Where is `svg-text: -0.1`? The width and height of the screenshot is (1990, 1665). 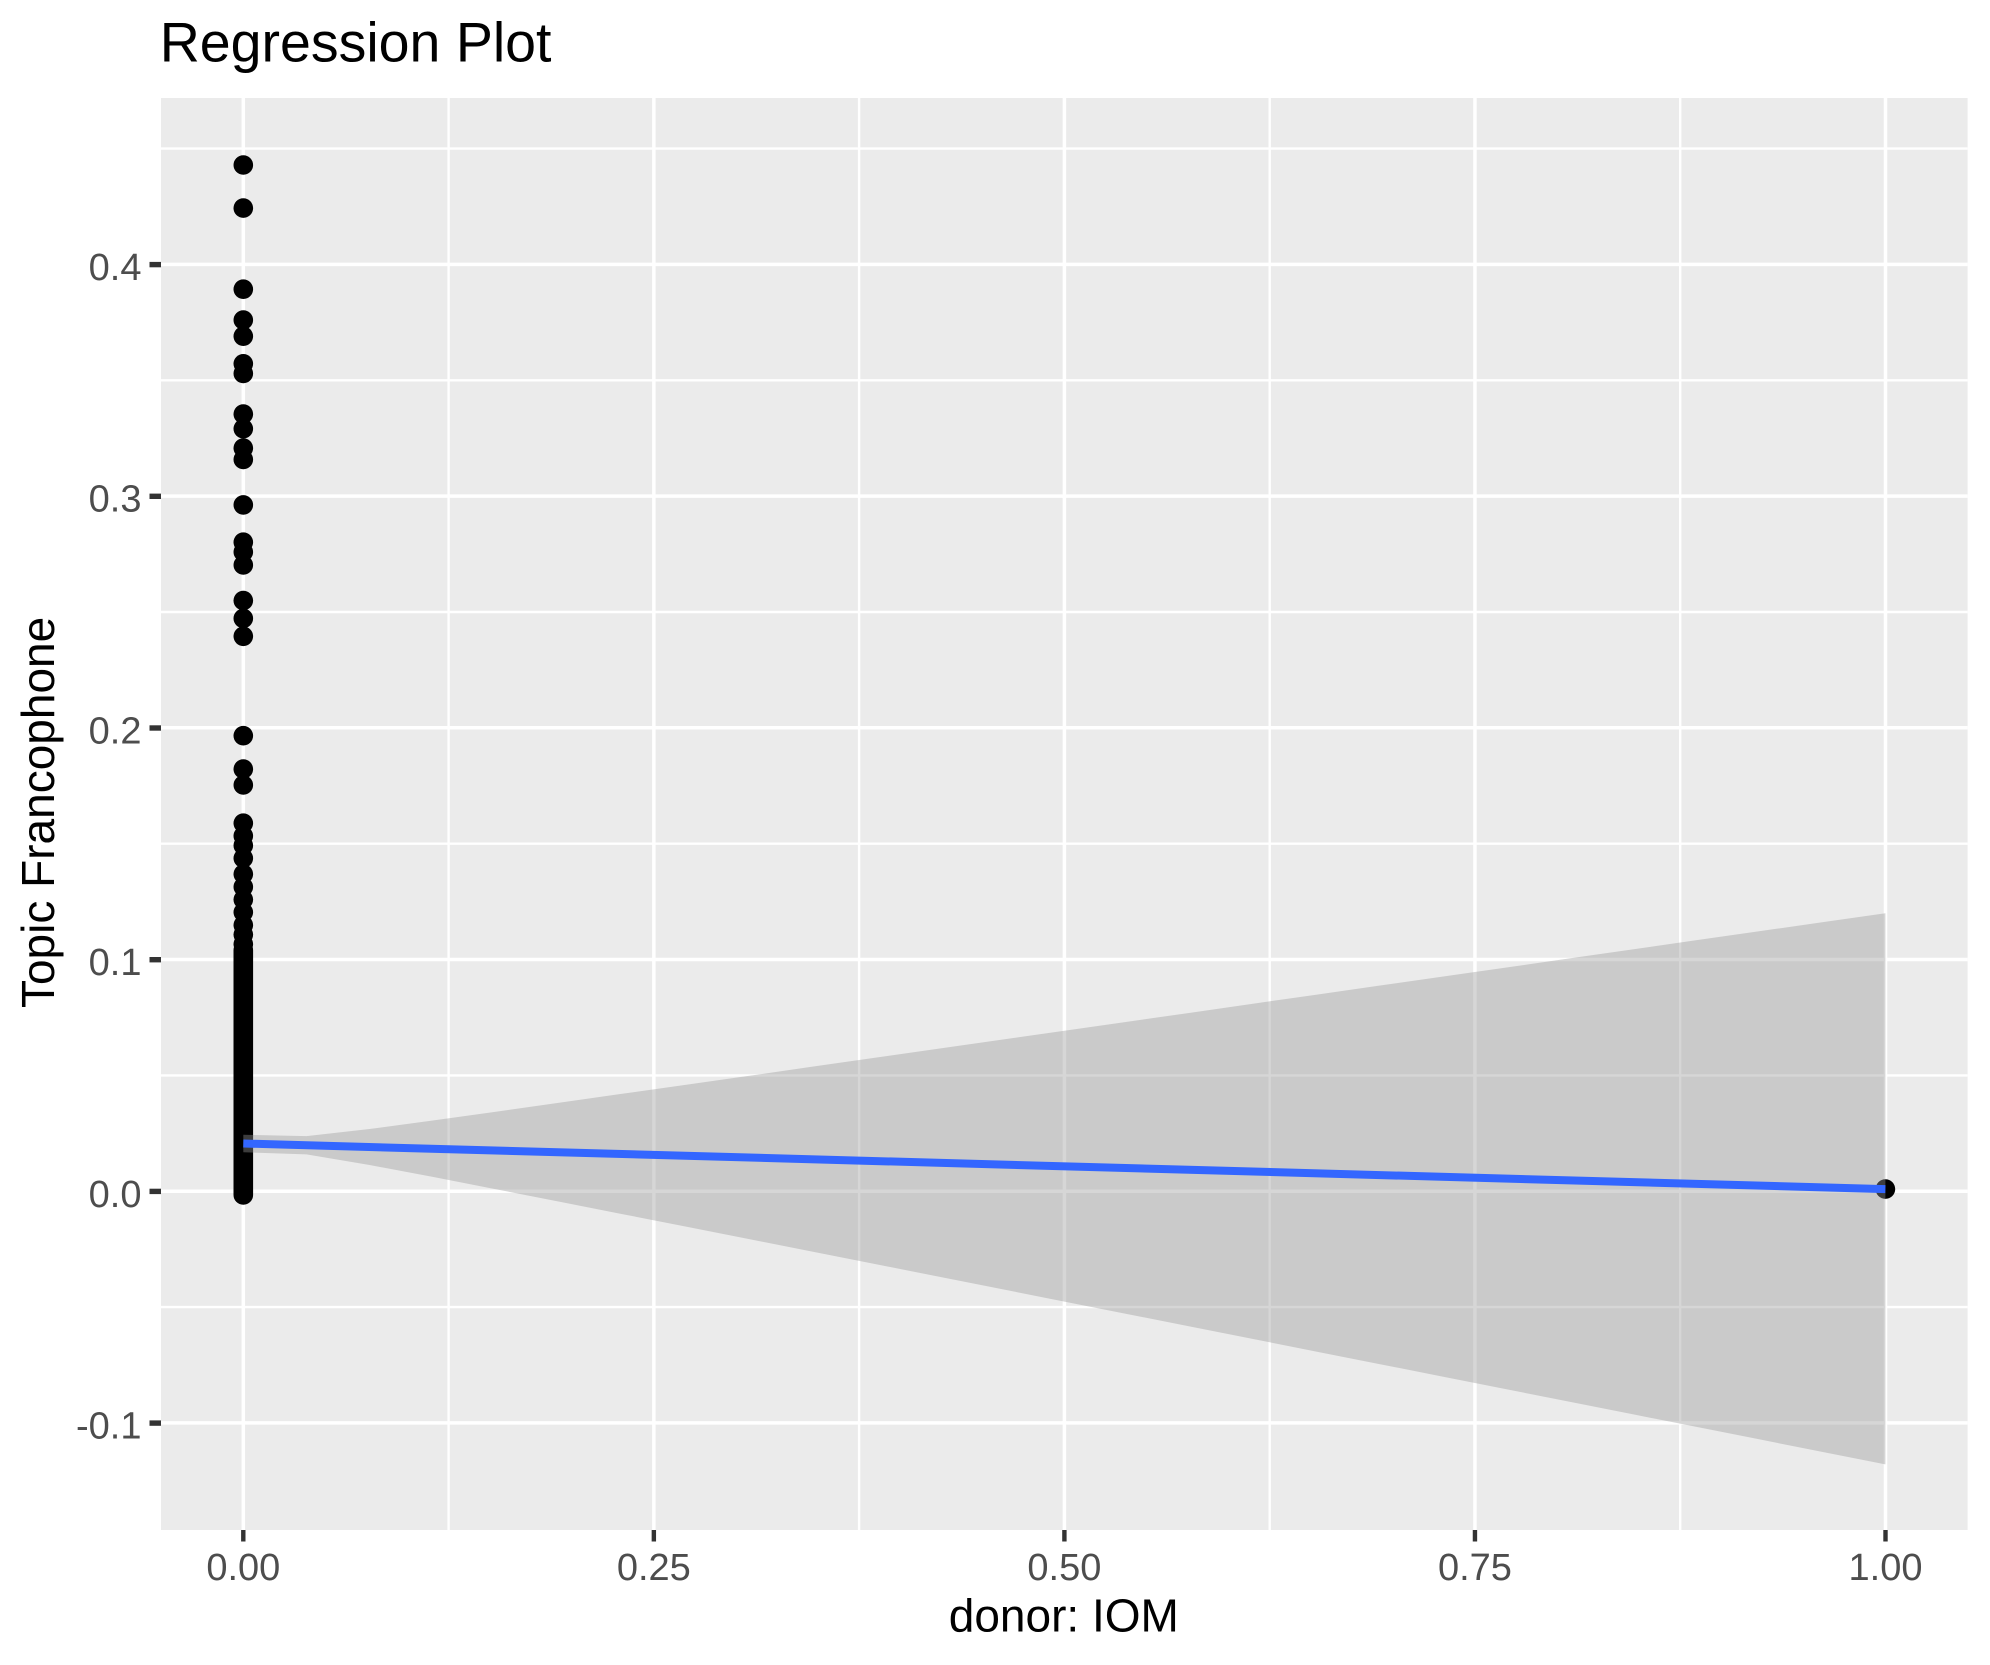
svg-text: -0.1 is located at coordinates (108, 1427).